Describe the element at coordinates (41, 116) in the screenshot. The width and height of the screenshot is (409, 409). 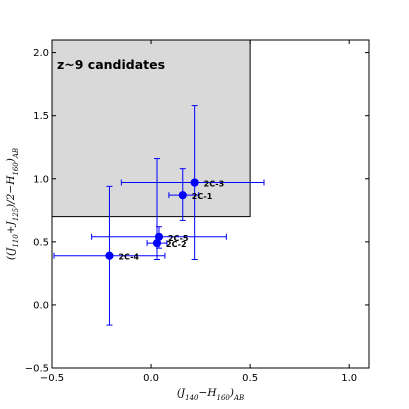
I see `y-tick-label: 1.5` at that location.